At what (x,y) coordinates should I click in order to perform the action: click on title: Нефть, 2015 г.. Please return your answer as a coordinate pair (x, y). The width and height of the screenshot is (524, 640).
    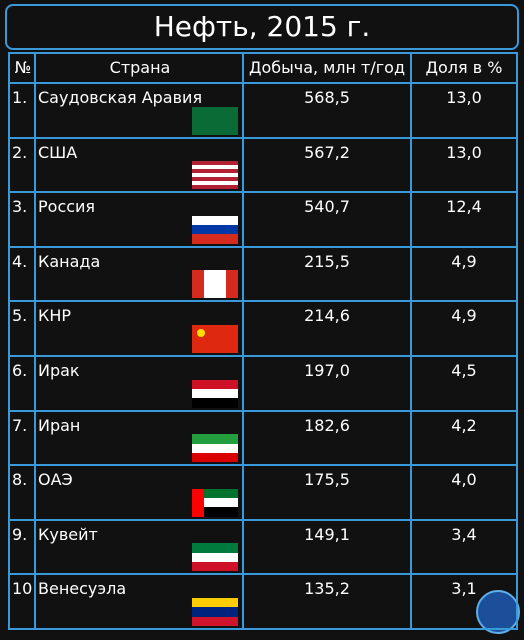
    Looking at the image, I should click on (262, 27).